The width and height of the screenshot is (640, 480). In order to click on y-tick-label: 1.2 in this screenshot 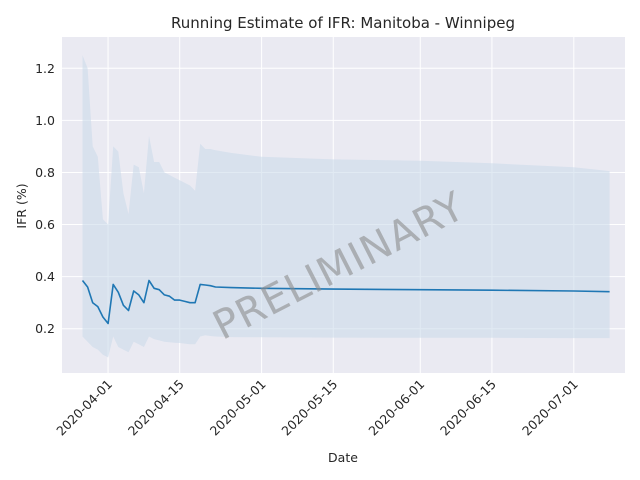, I will do `click(45, 68)`.